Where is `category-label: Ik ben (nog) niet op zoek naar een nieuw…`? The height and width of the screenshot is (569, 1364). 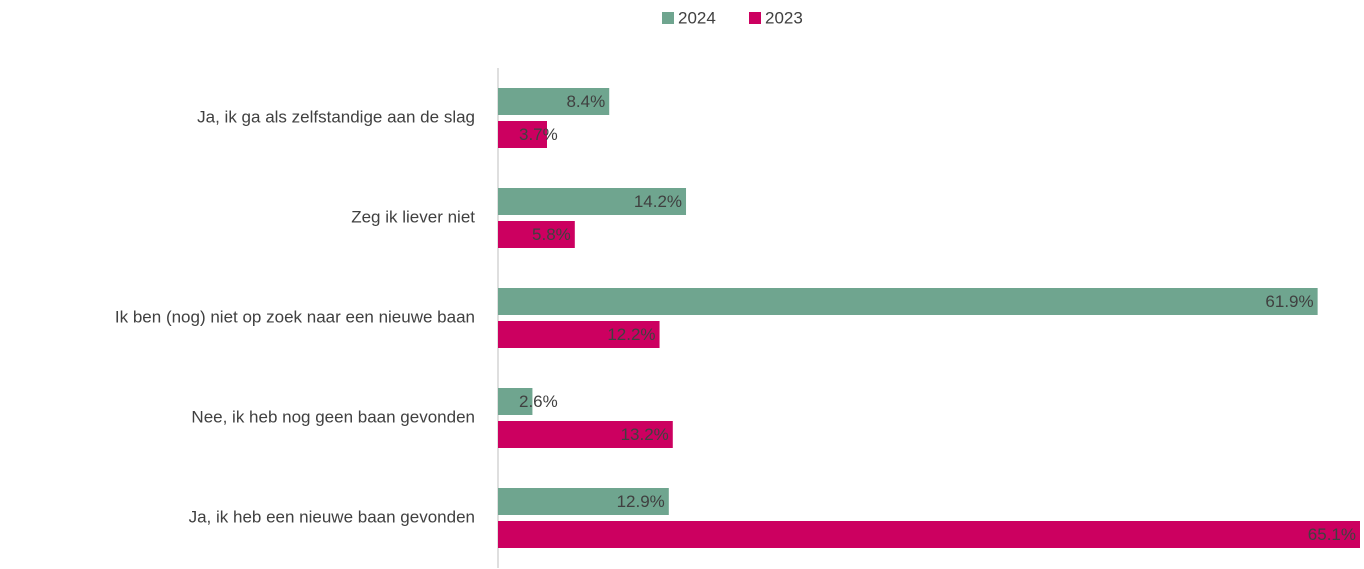
category-label: Ik ben (nog) niet op zoek naar een nieuw… is located at coordinates (295, 316).